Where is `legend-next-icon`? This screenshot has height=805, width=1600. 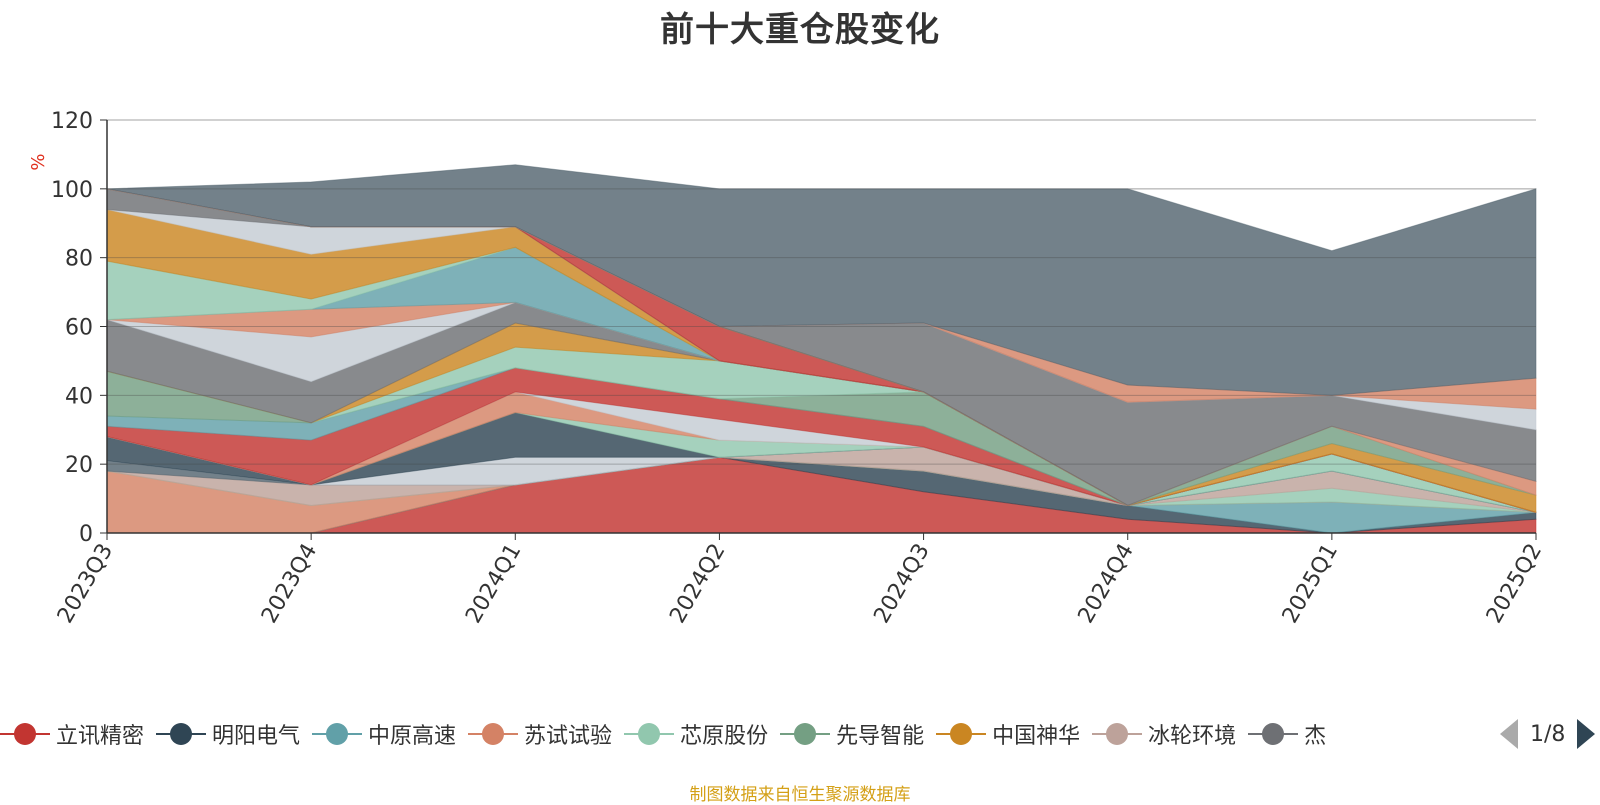
legend-next-icon is located at coordinates (1586, 734).